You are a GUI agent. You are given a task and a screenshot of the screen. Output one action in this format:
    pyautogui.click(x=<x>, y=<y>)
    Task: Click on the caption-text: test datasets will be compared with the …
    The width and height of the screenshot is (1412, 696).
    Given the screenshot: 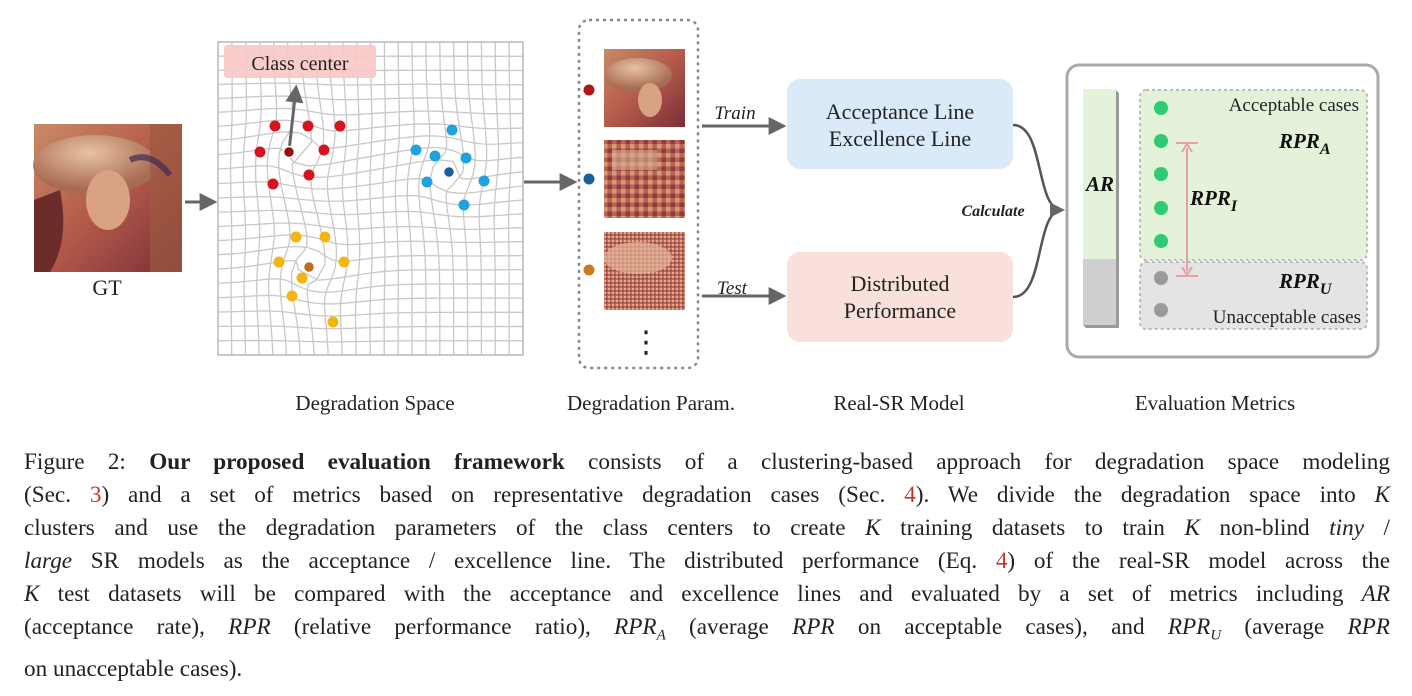 What is the action you would take?
    pyautogui.click(x=700, y=594)
    